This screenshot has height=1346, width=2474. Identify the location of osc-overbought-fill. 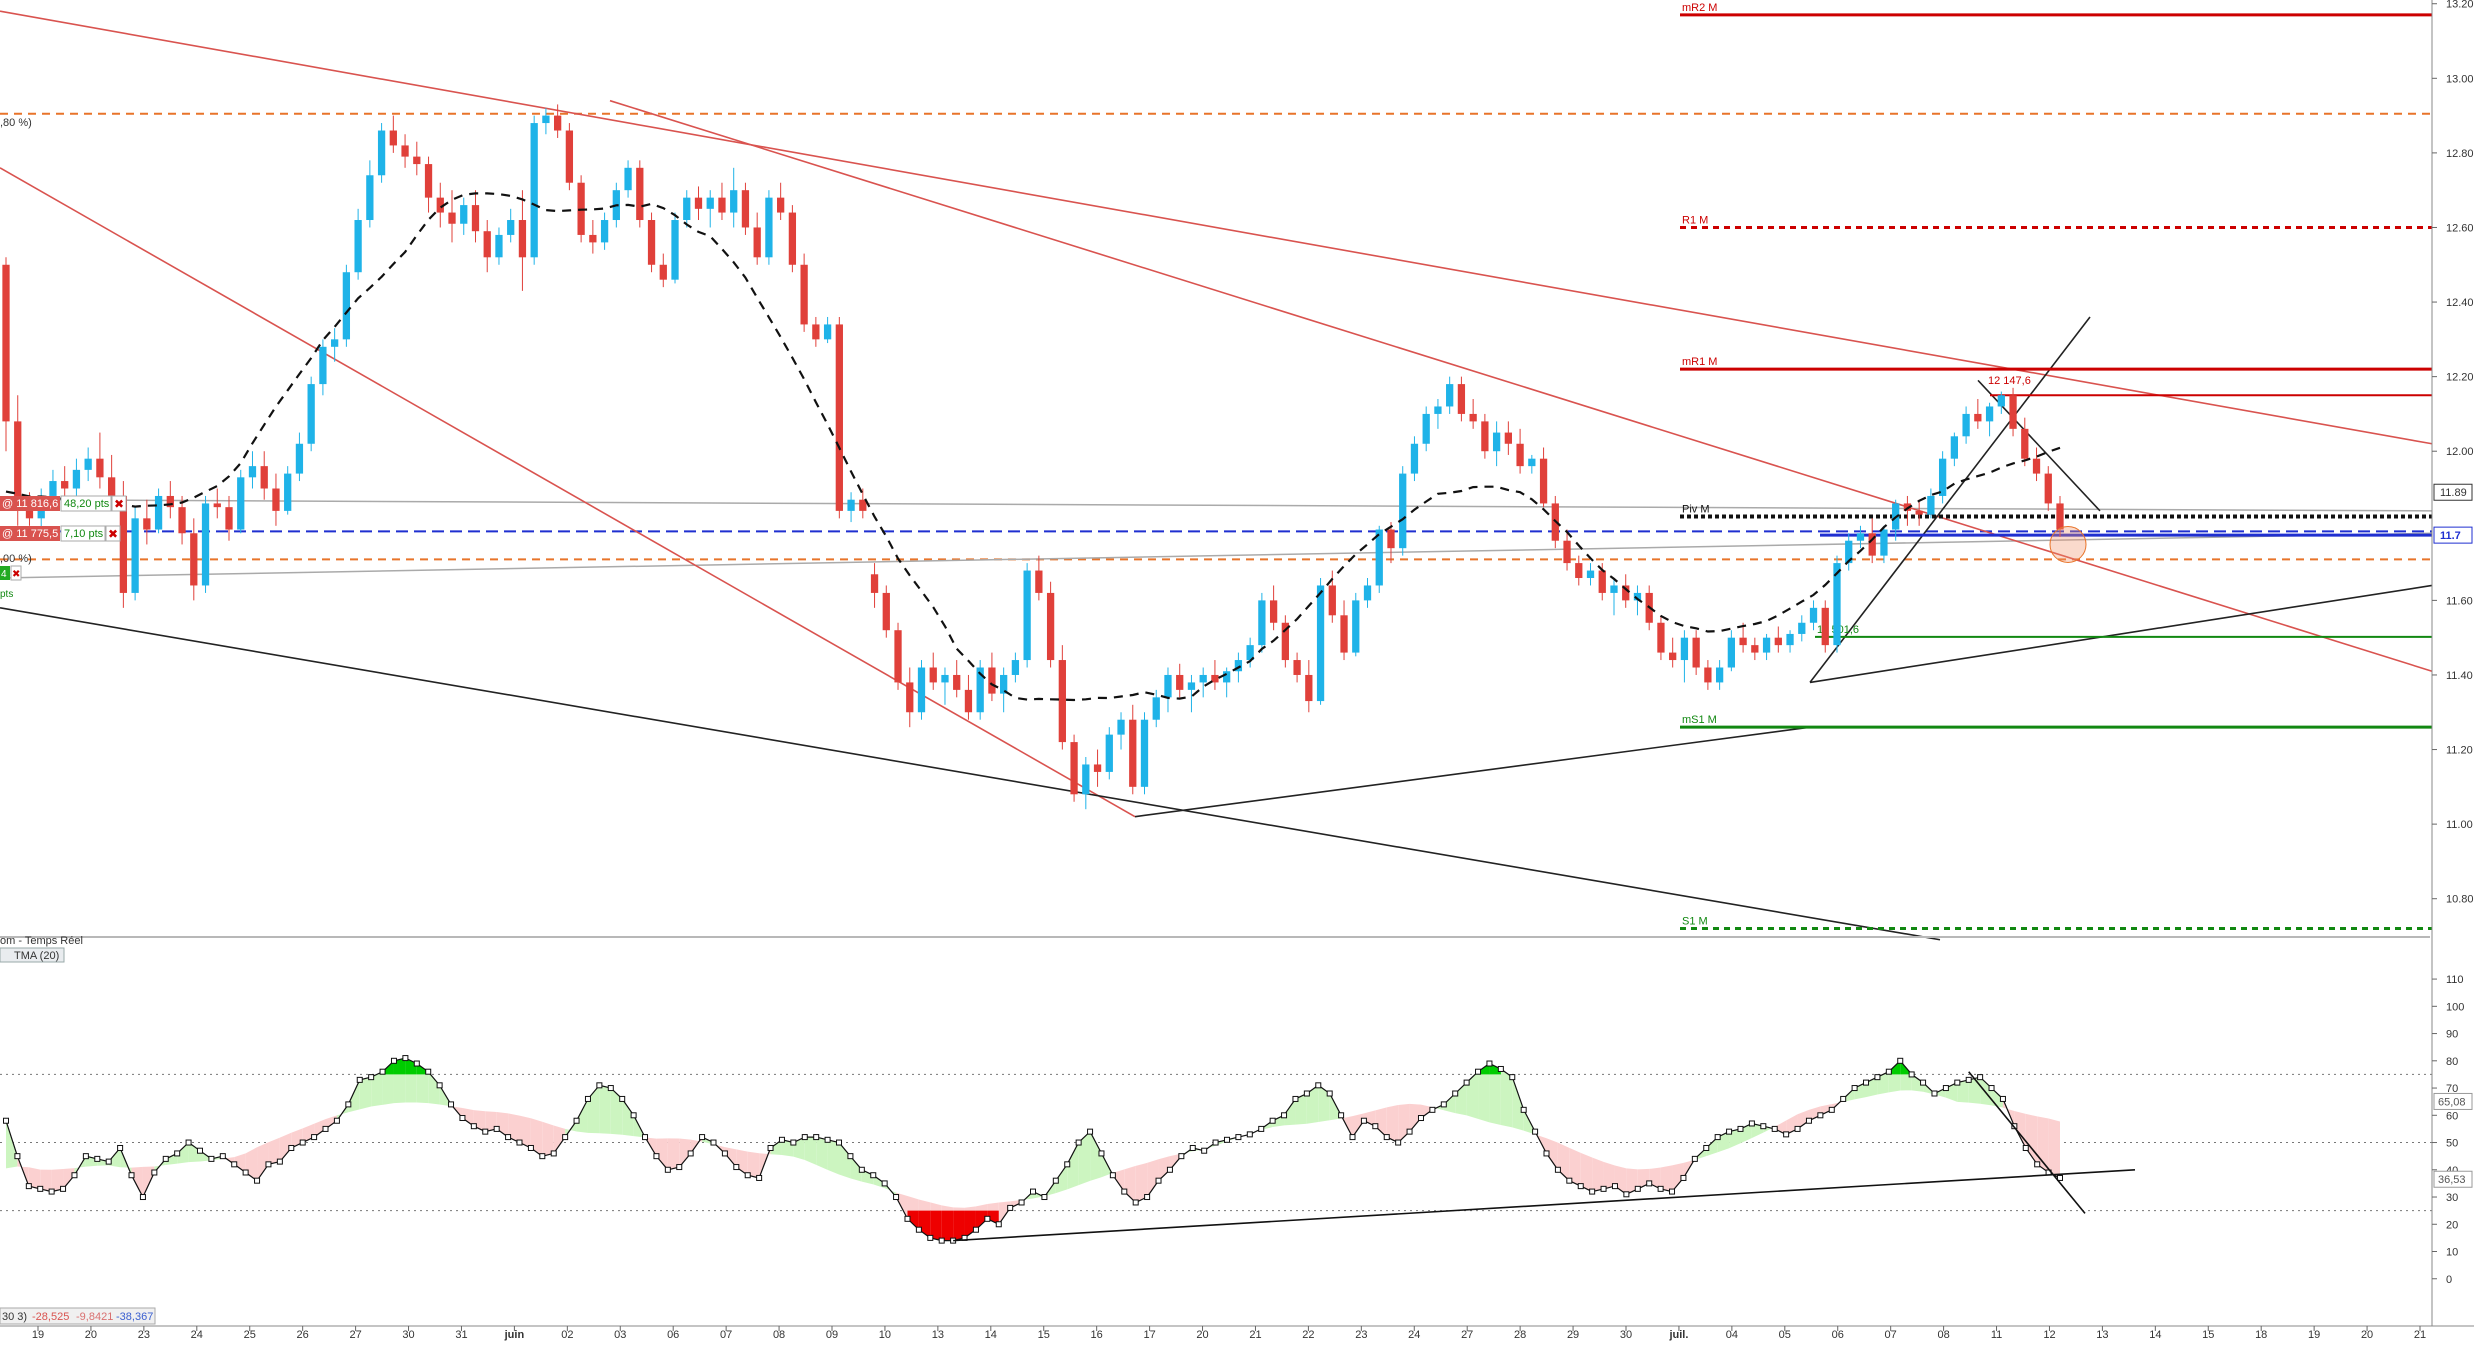
(411, 1066).